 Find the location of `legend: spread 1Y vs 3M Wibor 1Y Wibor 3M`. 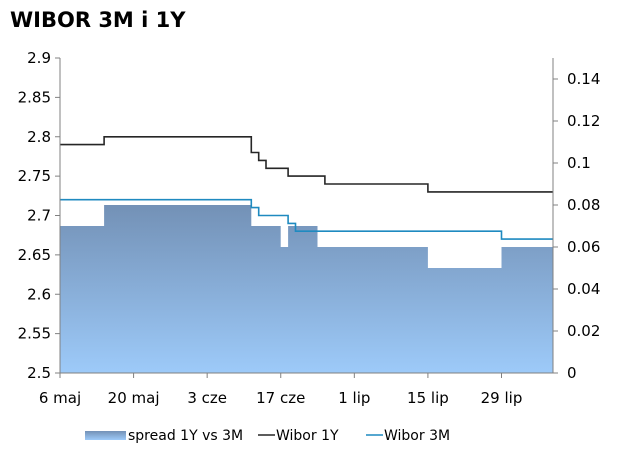

legend: spread 1Y vs 3M Wibor 1Y Wibor 3M is located at coordinates (267, 436).